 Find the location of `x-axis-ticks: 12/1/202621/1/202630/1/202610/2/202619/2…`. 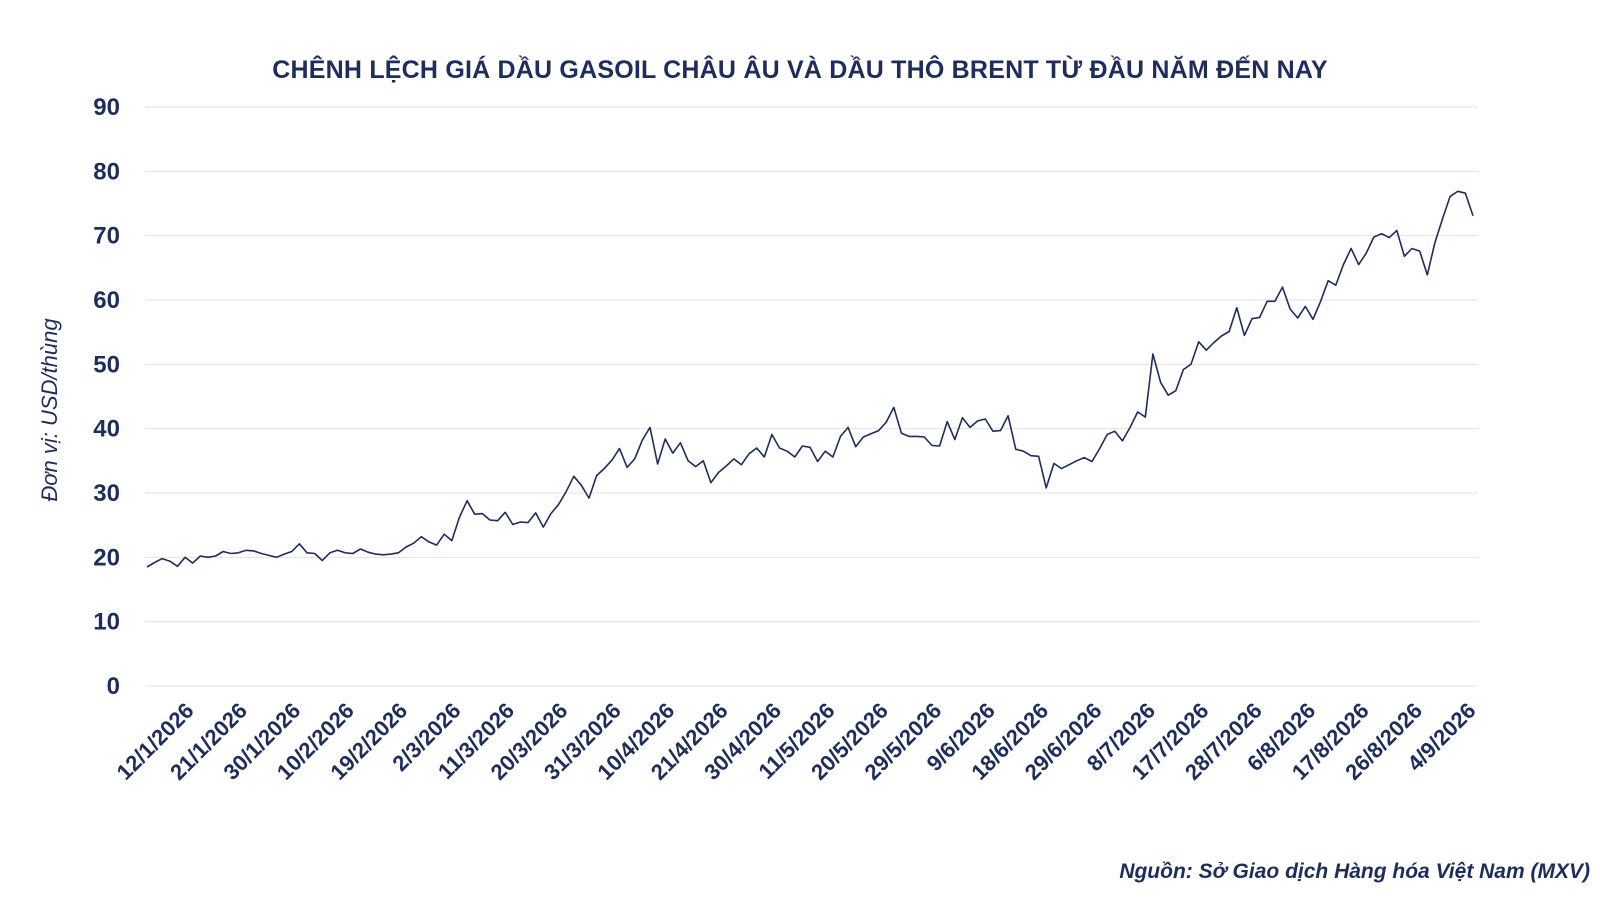

x-axis-ticks: 12/1/202621/1/202630/1/202610/2/202619/2… is located at coordinates (796, 741).